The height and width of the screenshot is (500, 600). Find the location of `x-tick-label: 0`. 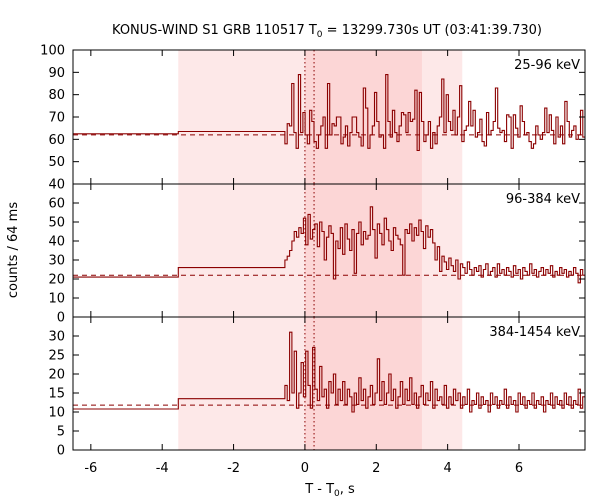

x-tick-label: 0 is located at coordinates (305, 468).